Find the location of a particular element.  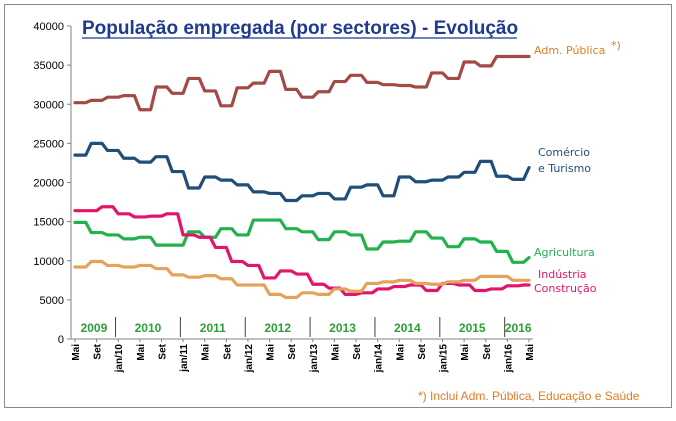

label-adm-publica: Adm. Pública is located at coordinates (569, 50).